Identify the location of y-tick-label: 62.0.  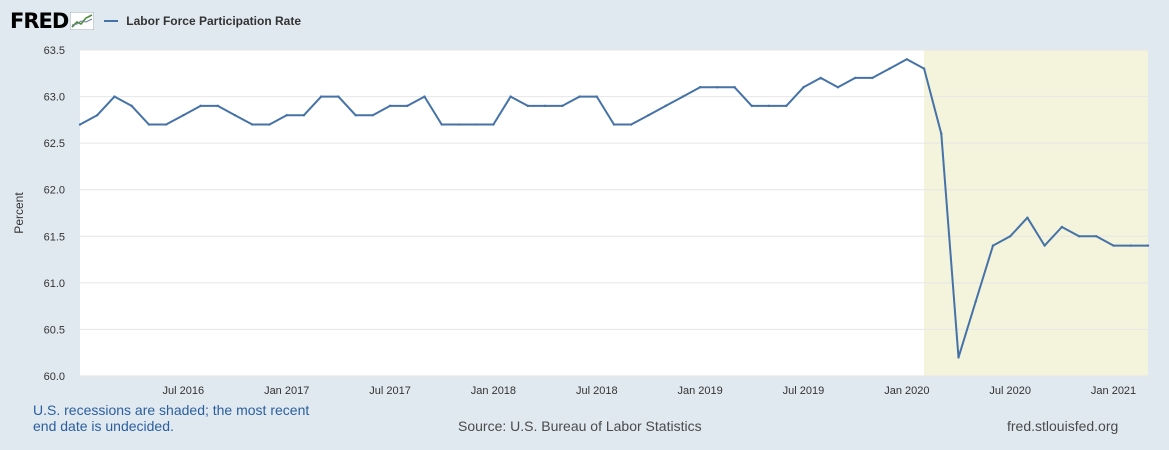
(54, 191).